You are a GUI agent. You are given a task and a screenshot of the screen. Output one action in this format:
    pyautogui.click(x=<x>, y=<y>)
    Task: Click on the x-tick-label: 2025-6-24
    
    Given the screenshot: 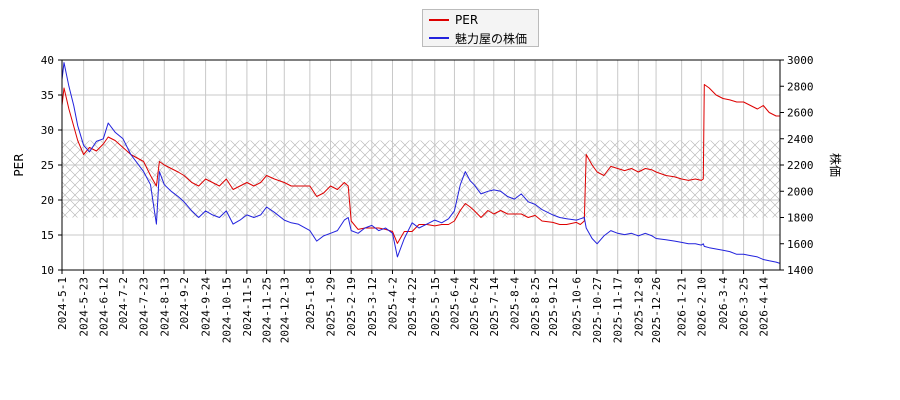 What is the action you would take?
    pyautogui.click(x=474, y=307)
    